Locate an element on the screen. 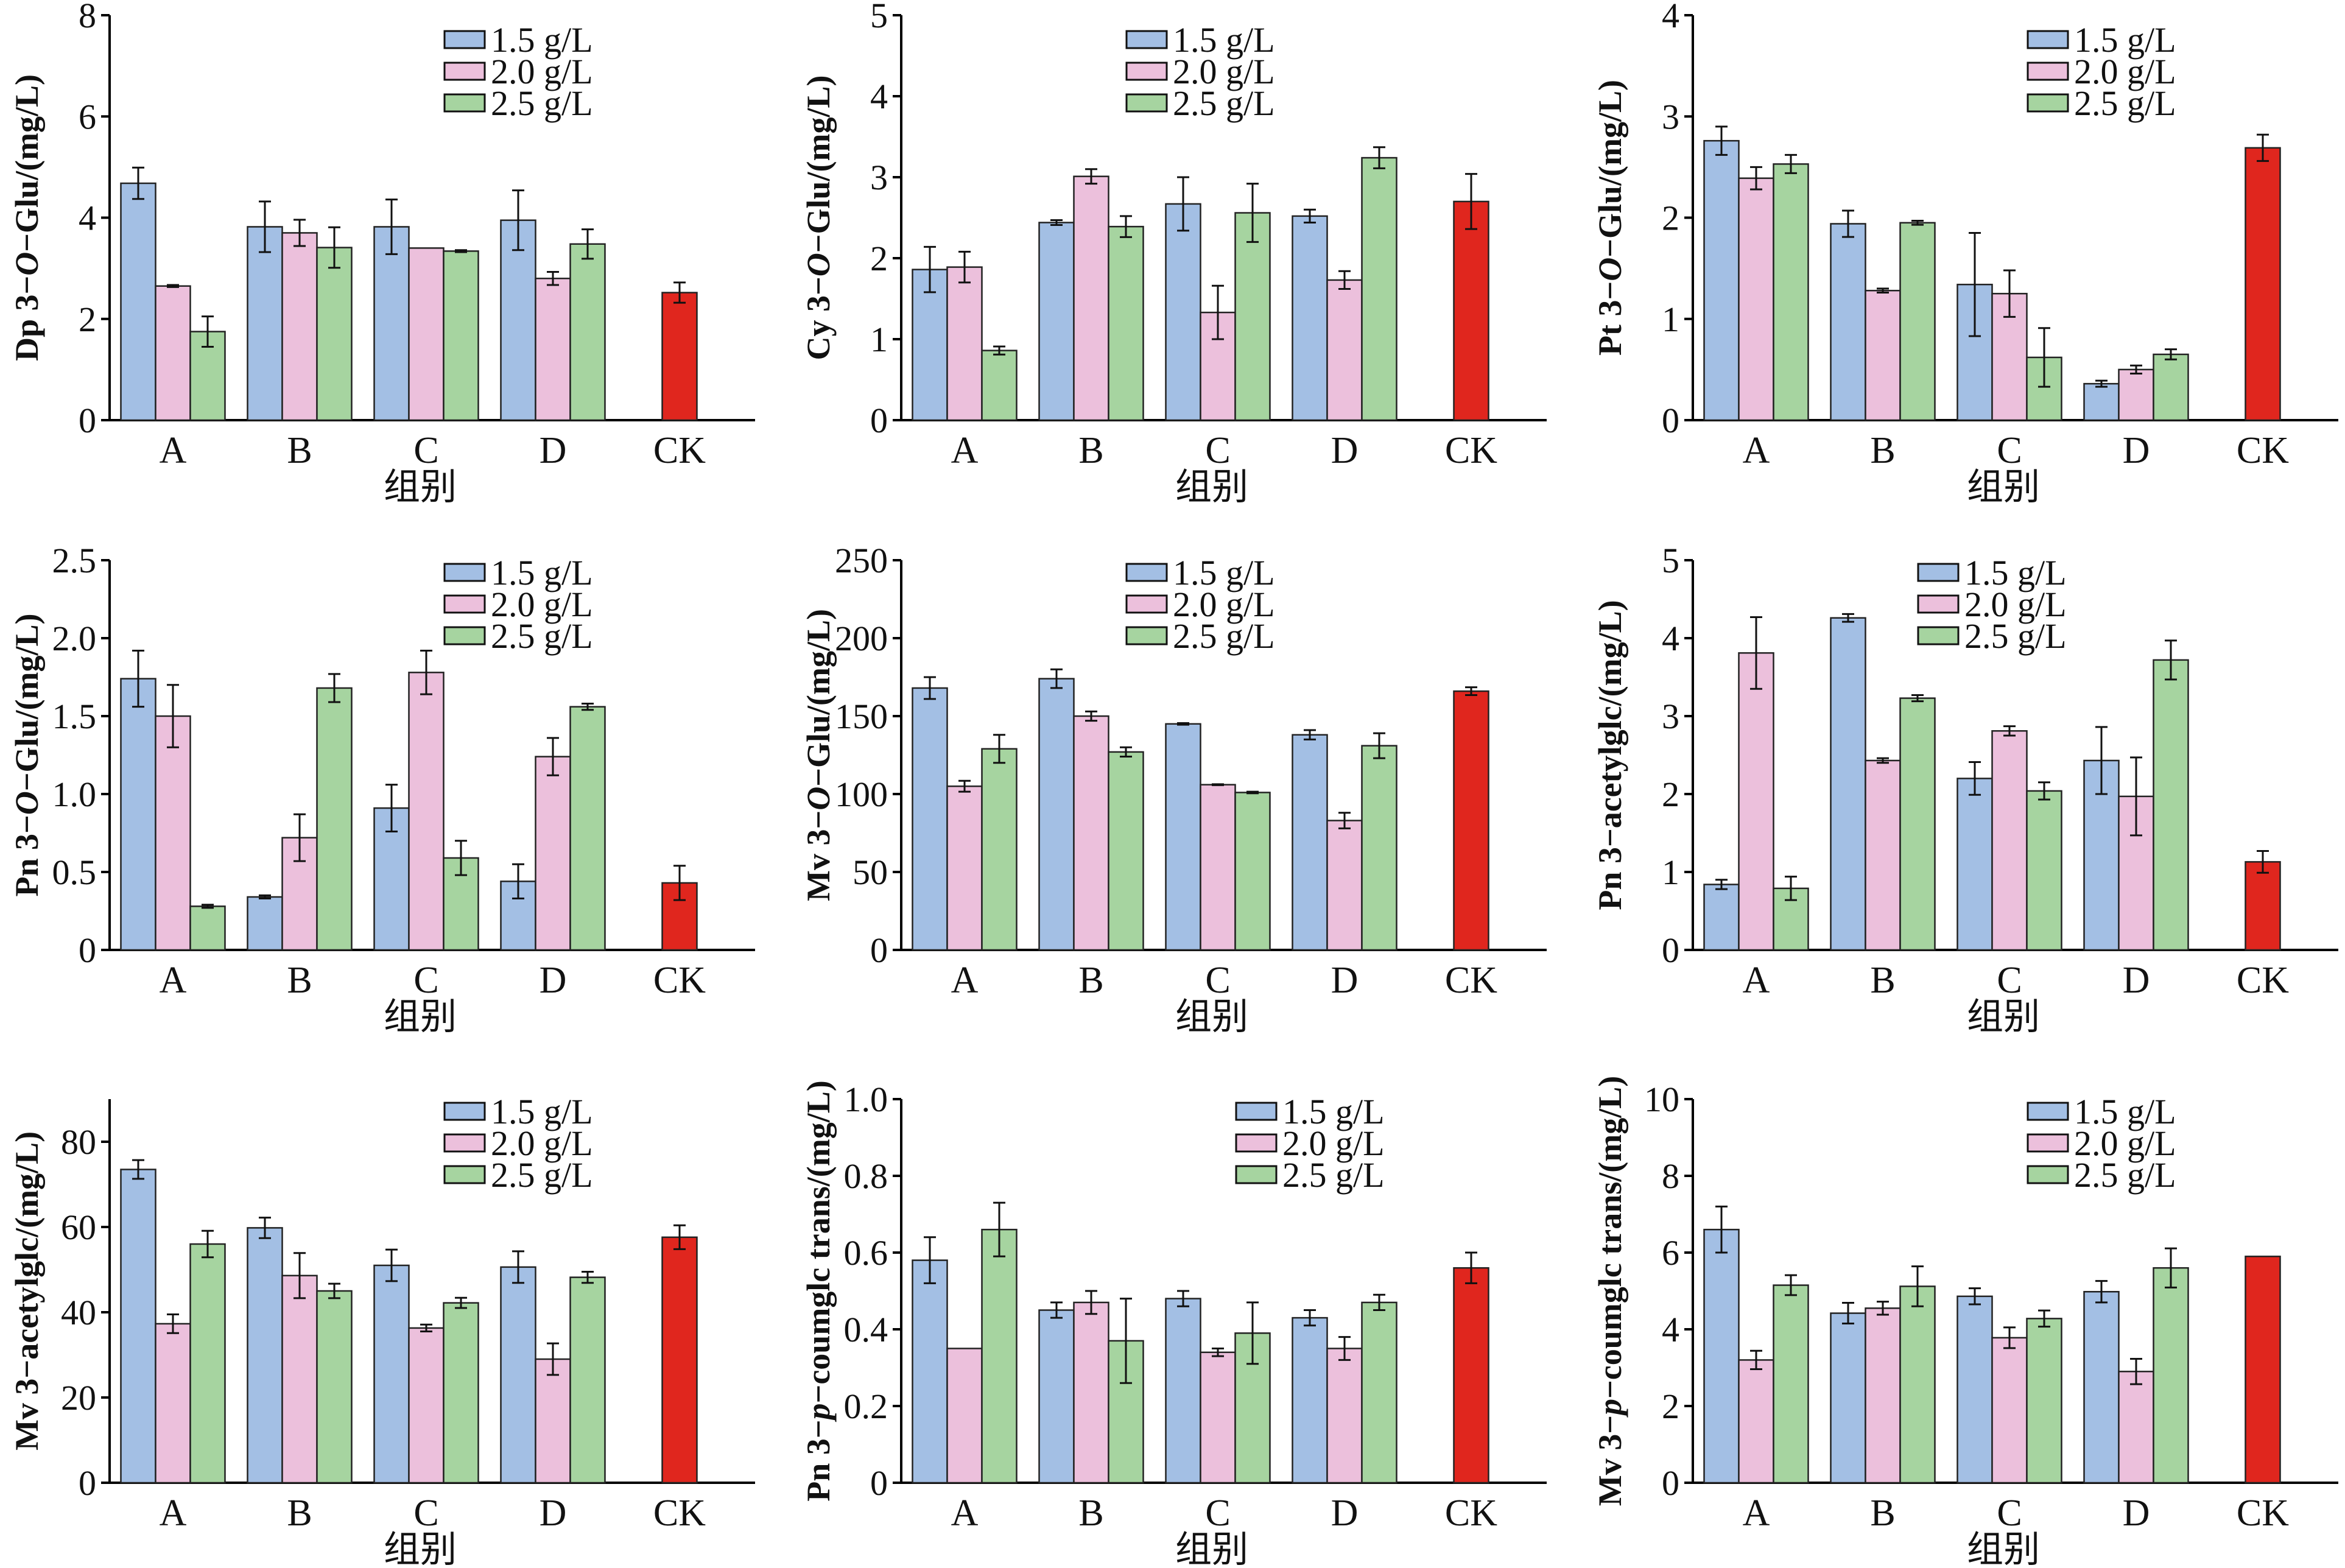  y-tick-label: 80 is located at coordinates (78, 1142).